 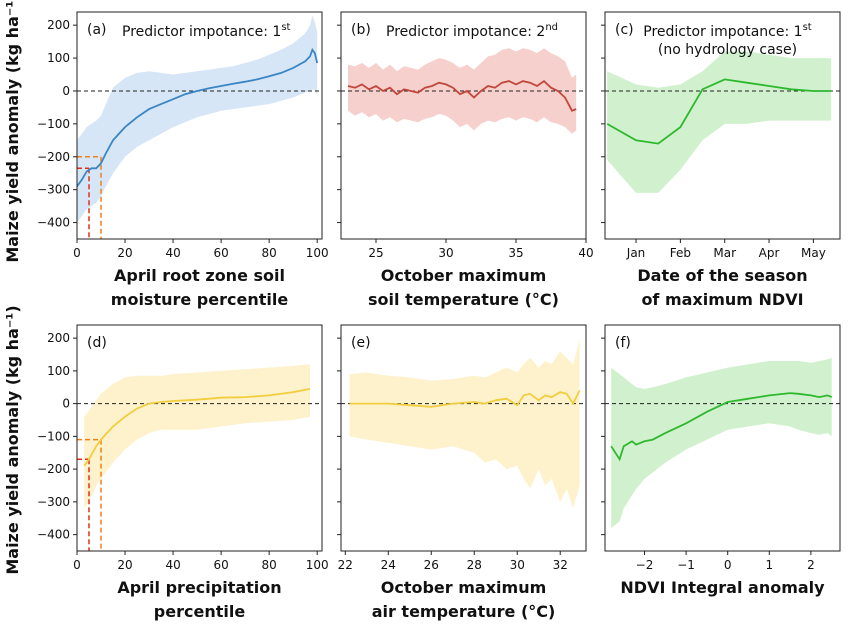 What do you see at coordinates (472, 31) in the screenshot?
I see `importance-annotation: Predictor impotance: 2nd` at bounding box center [472, 31].